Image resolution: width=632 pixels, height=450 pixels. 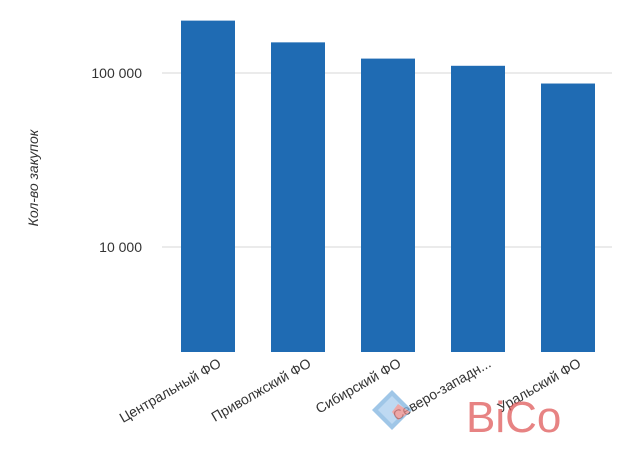 I want to click on y-tick-label: 10 000, so click(x=120, y=247).